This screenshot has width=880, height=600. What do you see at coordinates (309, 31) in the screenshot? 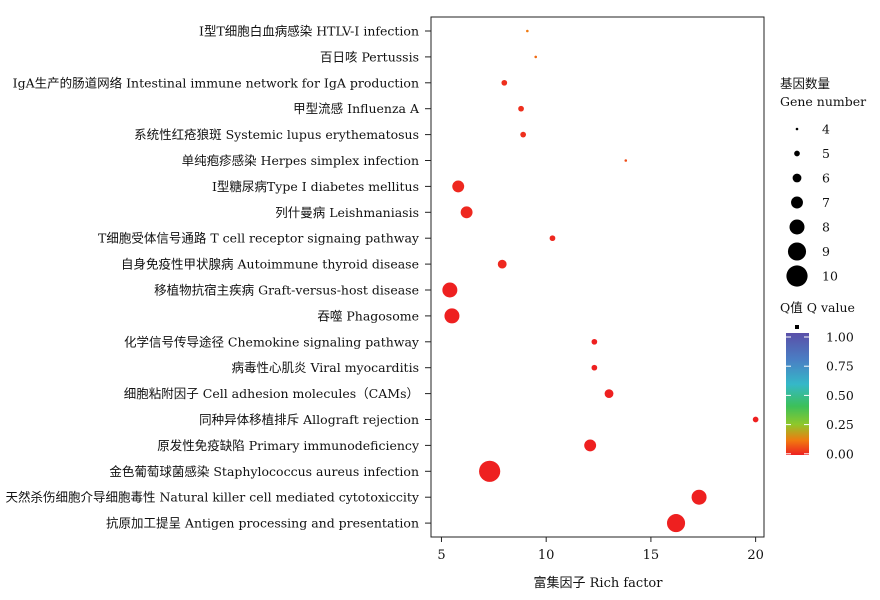
I see `y-tick-label: Ⅰ型T细胞白血病感染 HTLV-Ⅰ infection` at bounding box center [309, 31].